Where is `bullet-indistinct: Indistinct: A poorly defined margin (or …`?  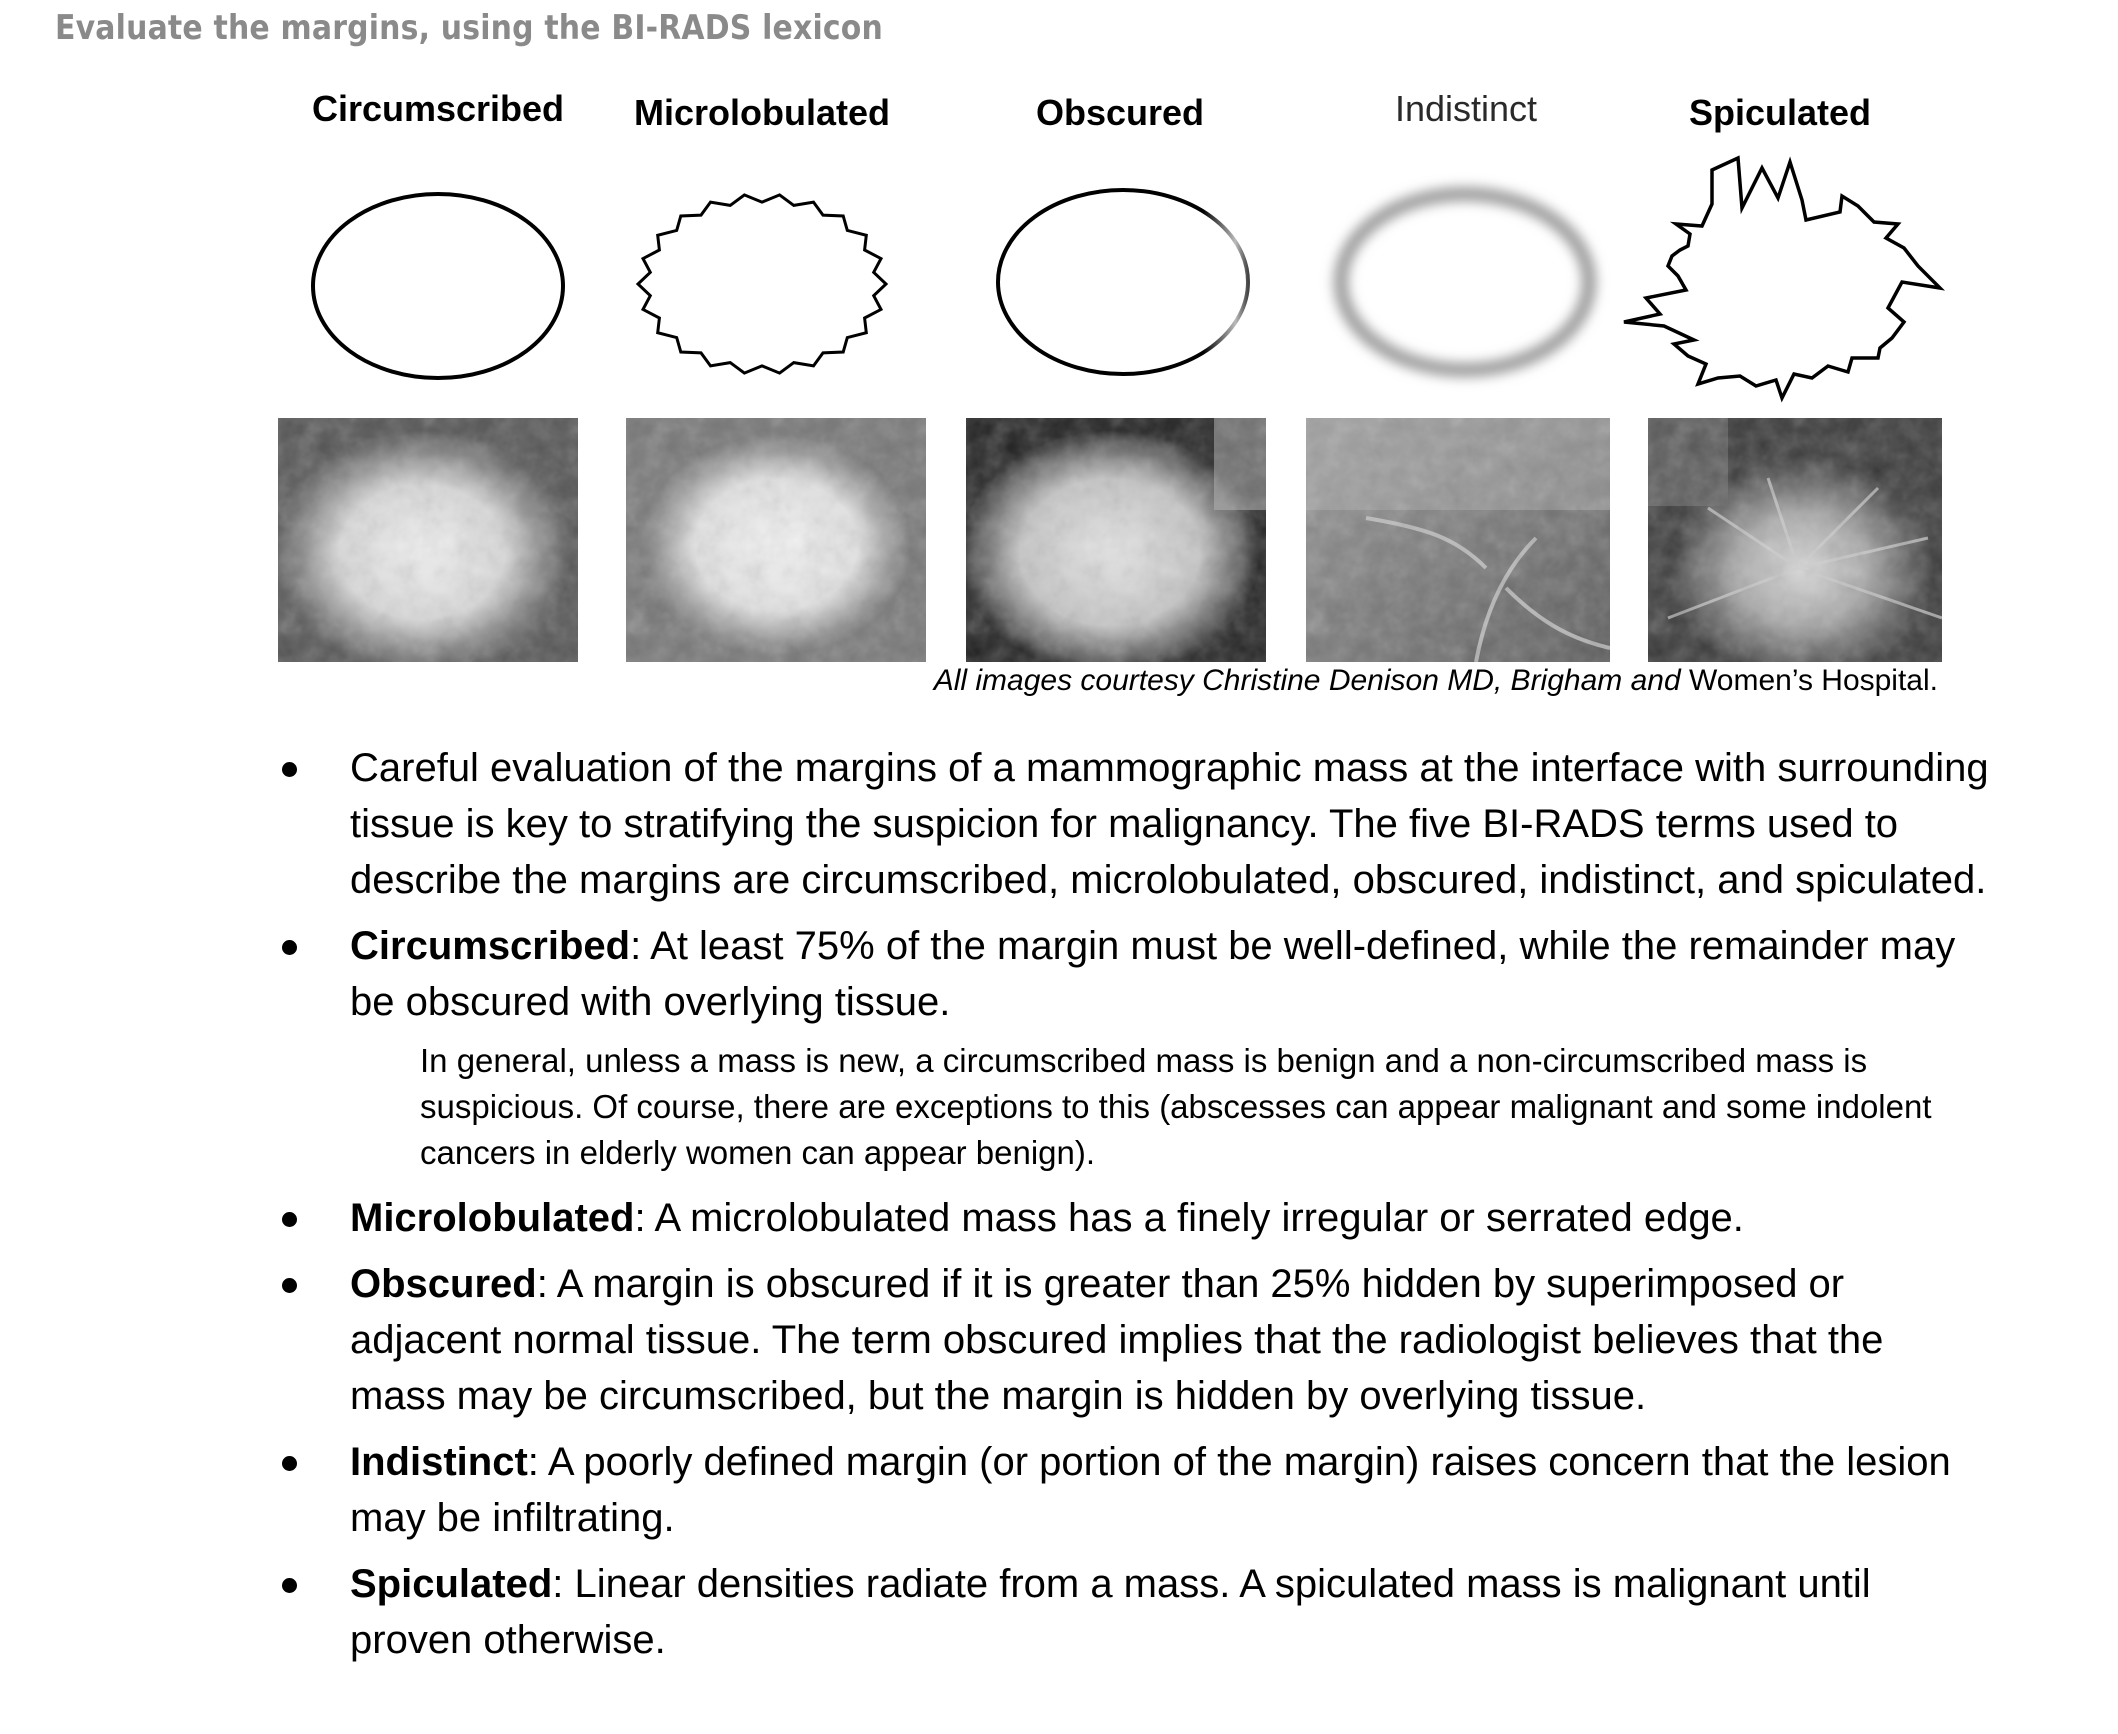
bullet-indistinct: Indistinct: A poorly defined margin (or … is located at coordinates (1130, 1490).